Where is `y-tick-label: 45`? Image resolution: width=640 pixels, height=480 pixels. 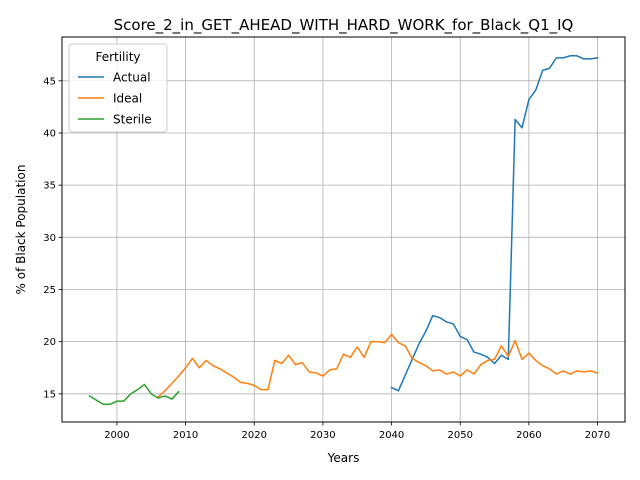
y-tick-label: 45 is located at coordinates (49, 81).